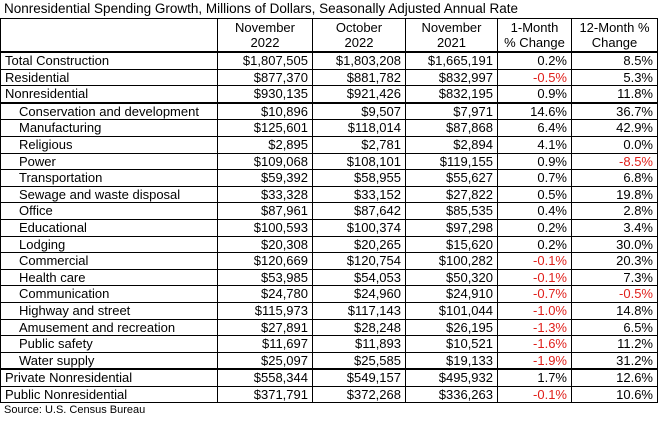 This screenshot has height=422, width=660. Describe the element at coordinates (614, 94) in the screenshot. I see `cell-value: 11.8%` at that location.